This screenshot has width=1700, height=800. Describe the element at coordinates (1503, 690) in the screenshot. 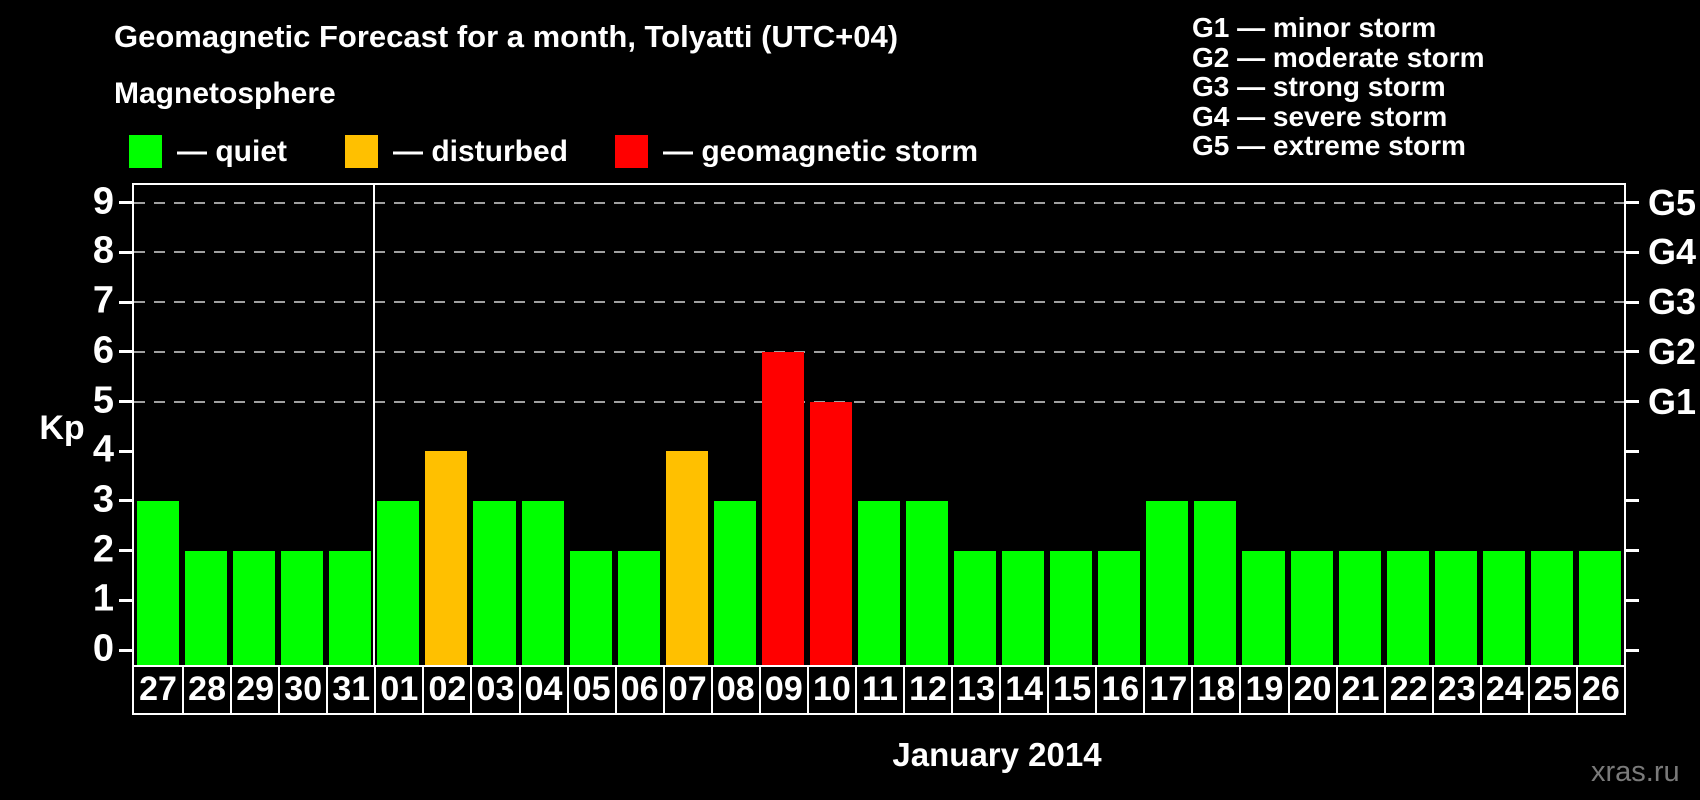

I see `x-axis-day-cell: 24` at that location.